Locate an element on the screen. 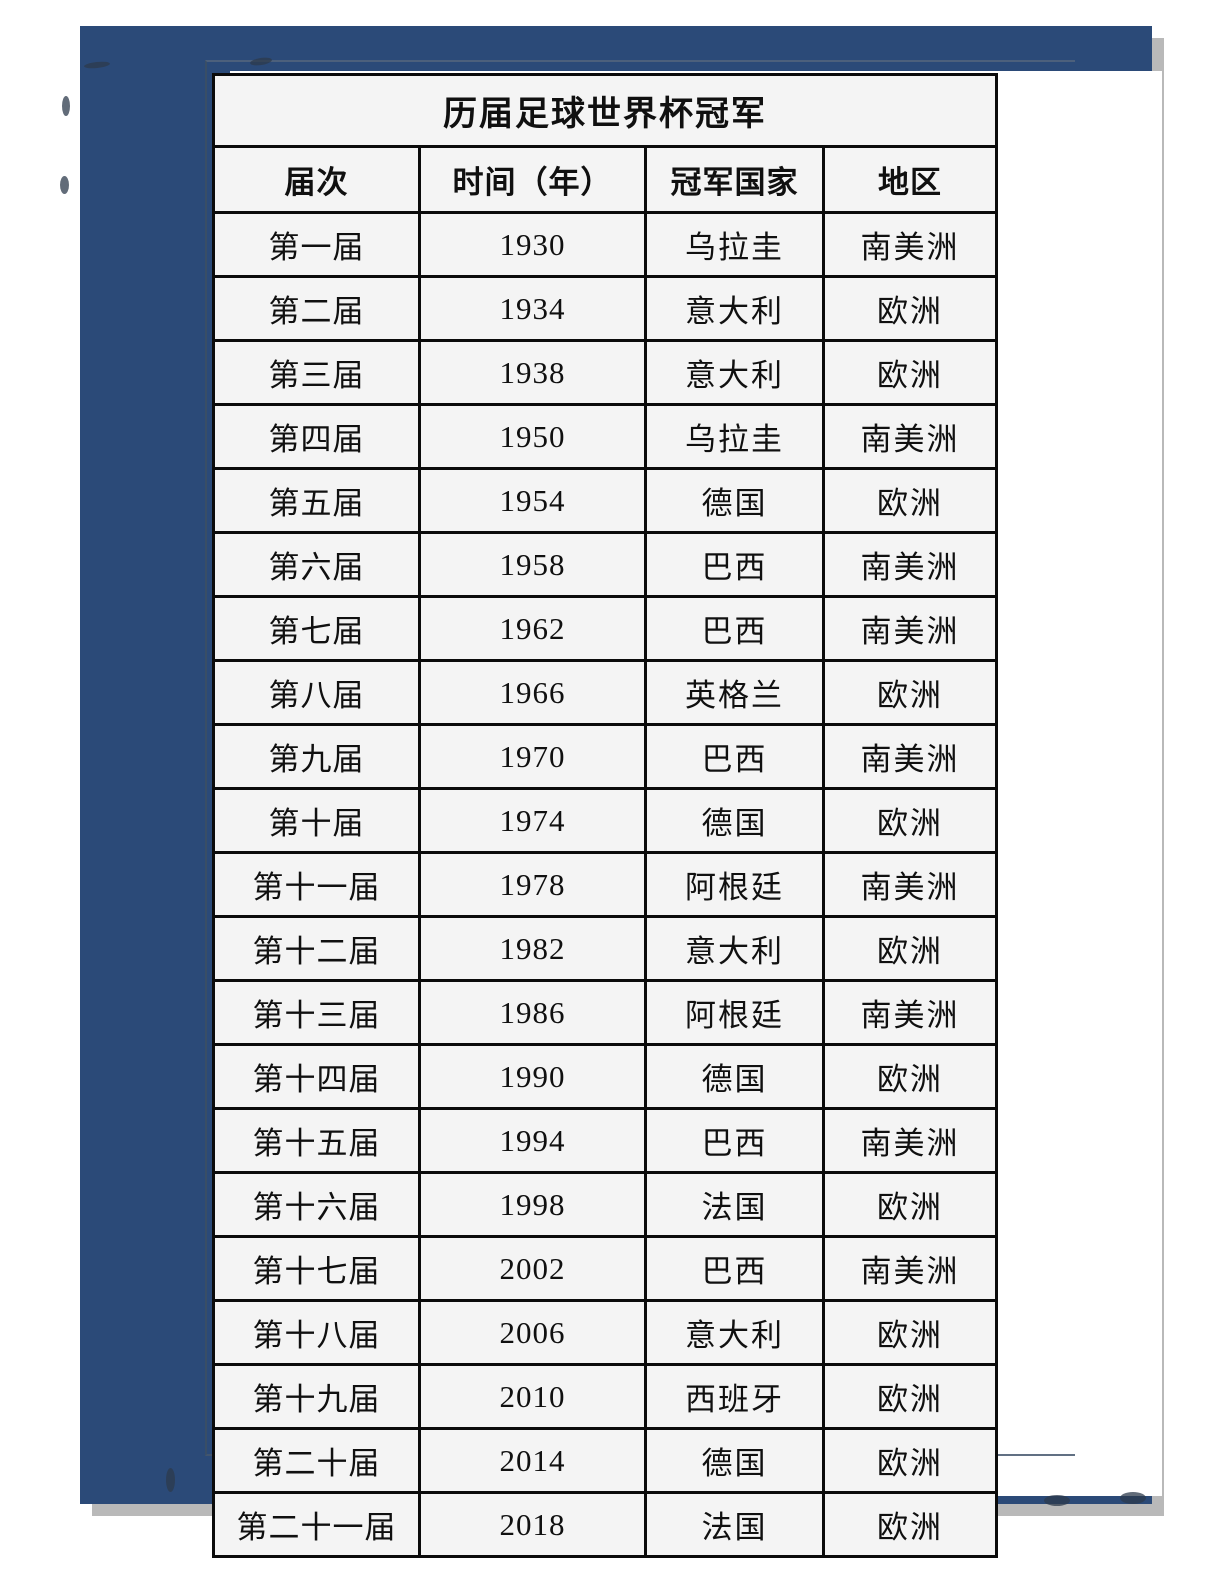 This screenshot has height=1581, width=1212. cell-year: 1978 is located at coordinates (532, 884).